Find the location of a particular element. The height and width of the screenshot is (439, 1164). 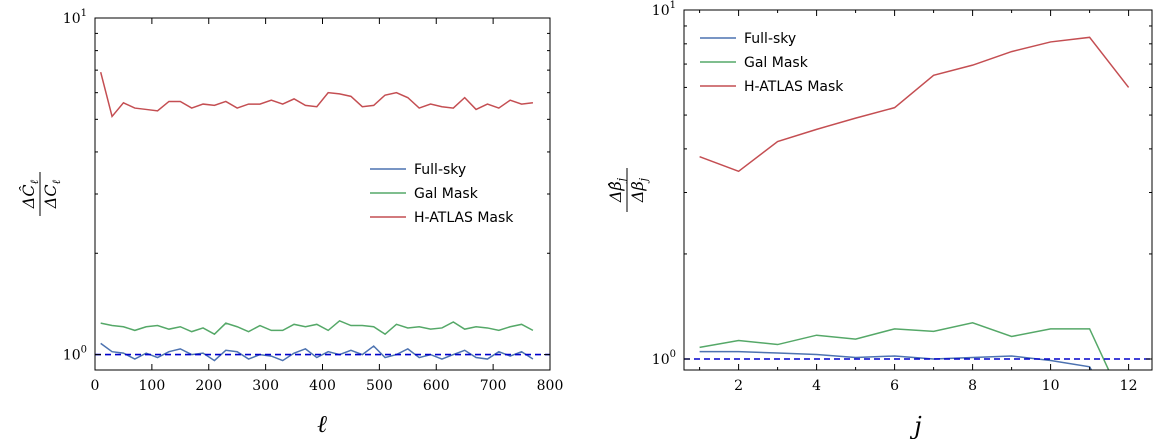

svg-text: ΔCℓ is located at coordinates (52, 194).